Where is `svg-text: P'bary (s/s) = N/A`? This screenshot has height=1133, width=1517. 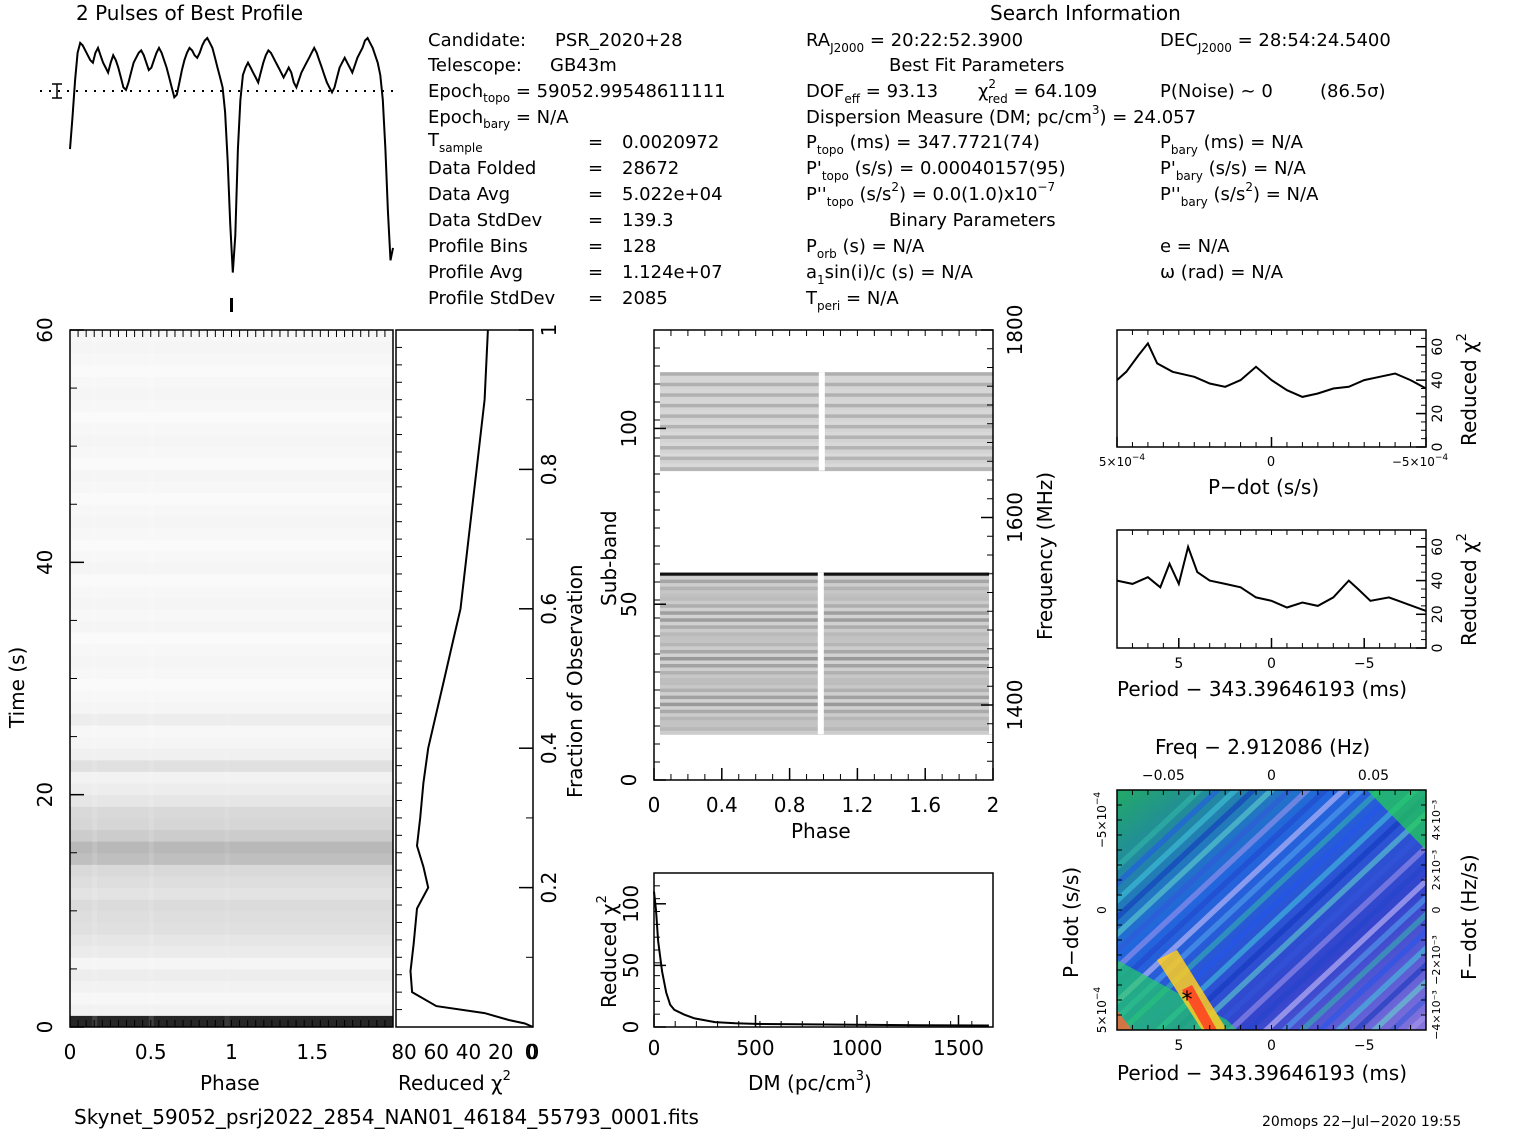 svg-text: P'bary (s/s) = N/A is located at coordinates (1233, 170).